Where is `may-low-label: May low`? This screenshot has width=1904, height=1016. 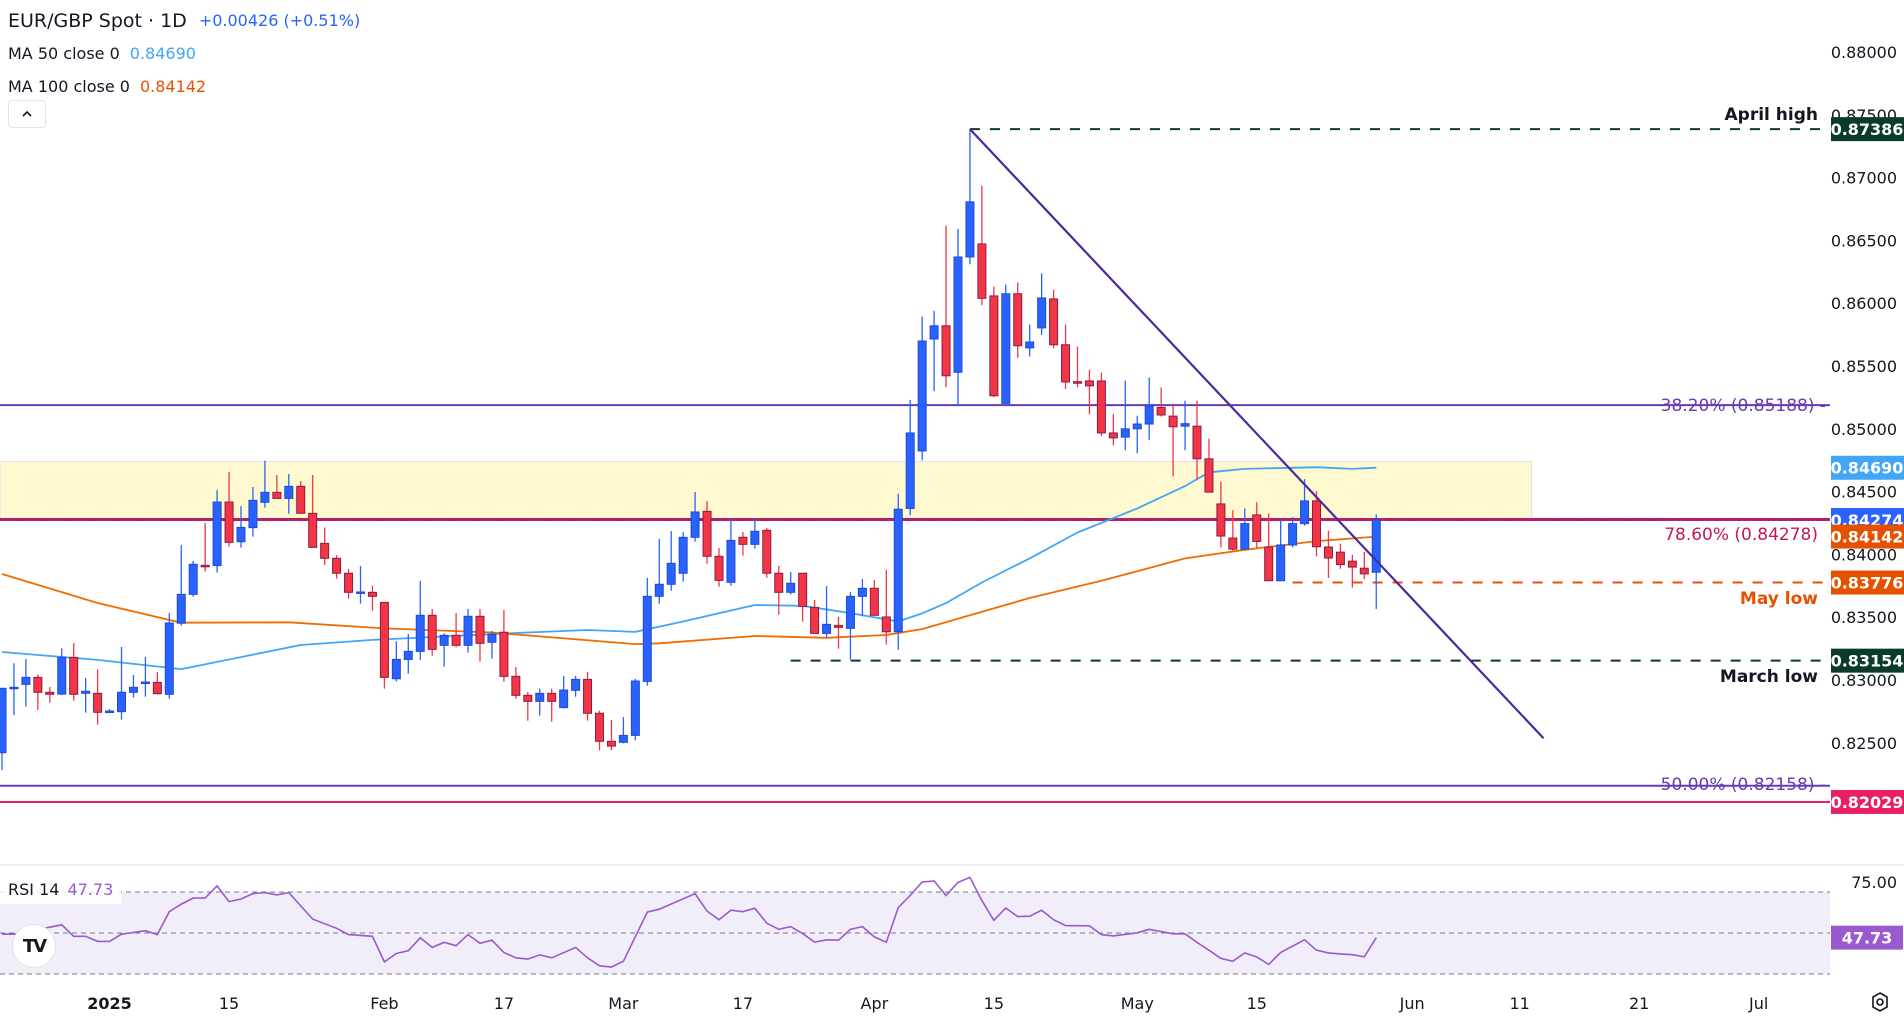
may-low-label: May low is located at coordinates (1779, 599).